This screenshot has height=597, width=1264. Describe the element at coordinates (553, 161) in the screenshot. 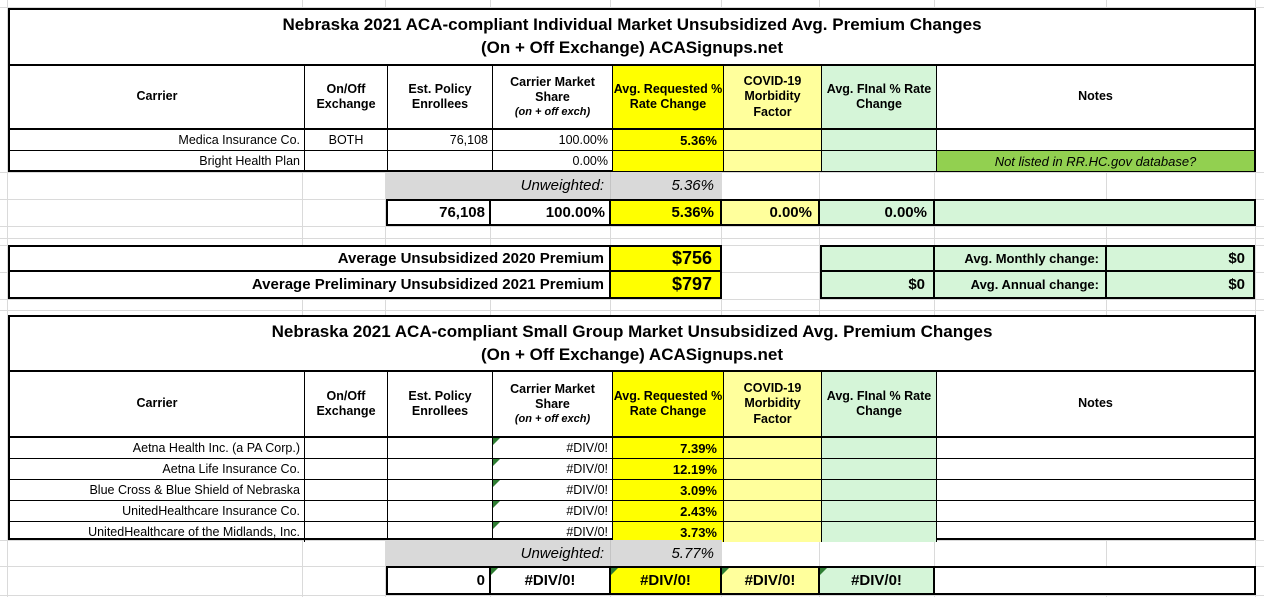

I see `cell-market-share: 0.00%` at that location.